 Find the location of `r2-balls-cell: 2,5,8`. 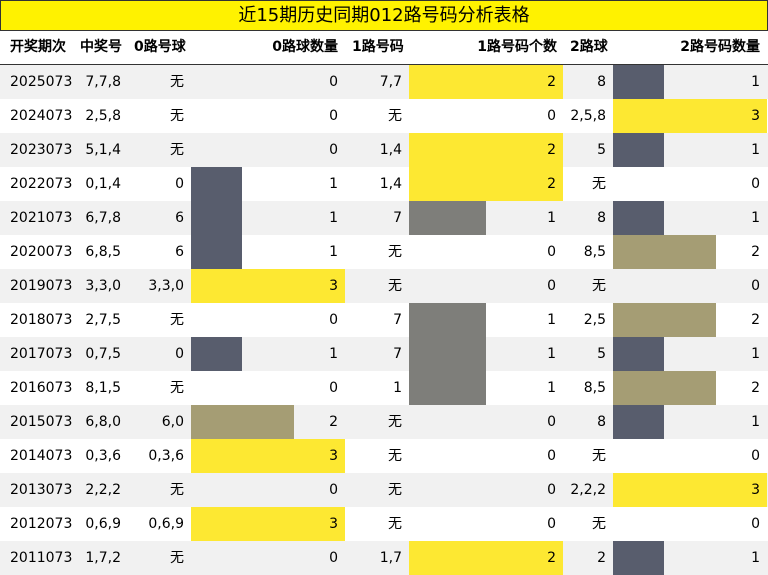

r2-balls-cell: 2,5,8 is located at coordinates (588, 116).